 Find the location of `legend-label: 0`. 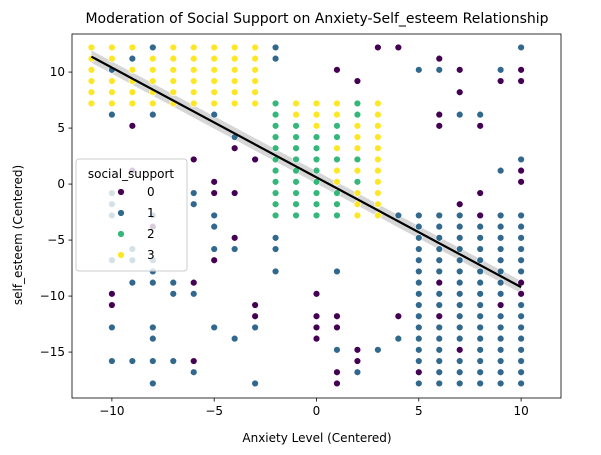

legend-label: 0 is located at coordinates (151, 192).